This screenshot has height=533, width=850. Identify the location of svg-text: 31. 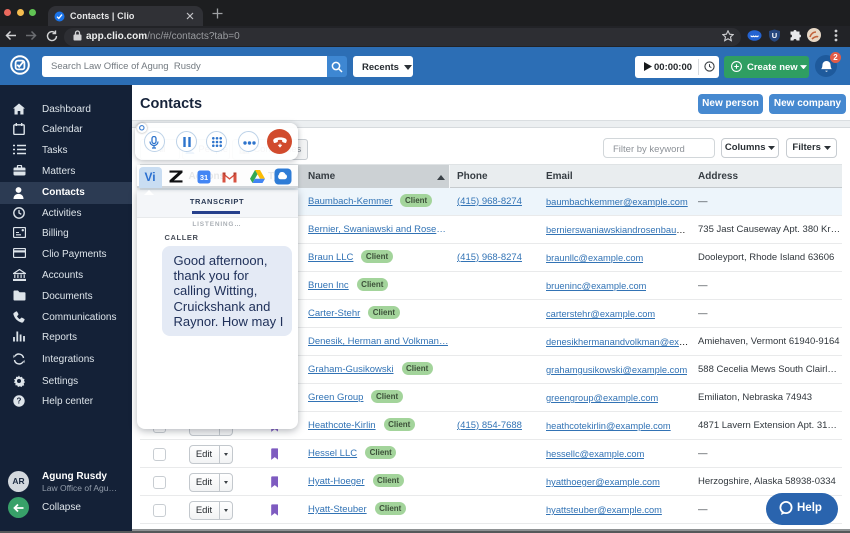
(204, 177).